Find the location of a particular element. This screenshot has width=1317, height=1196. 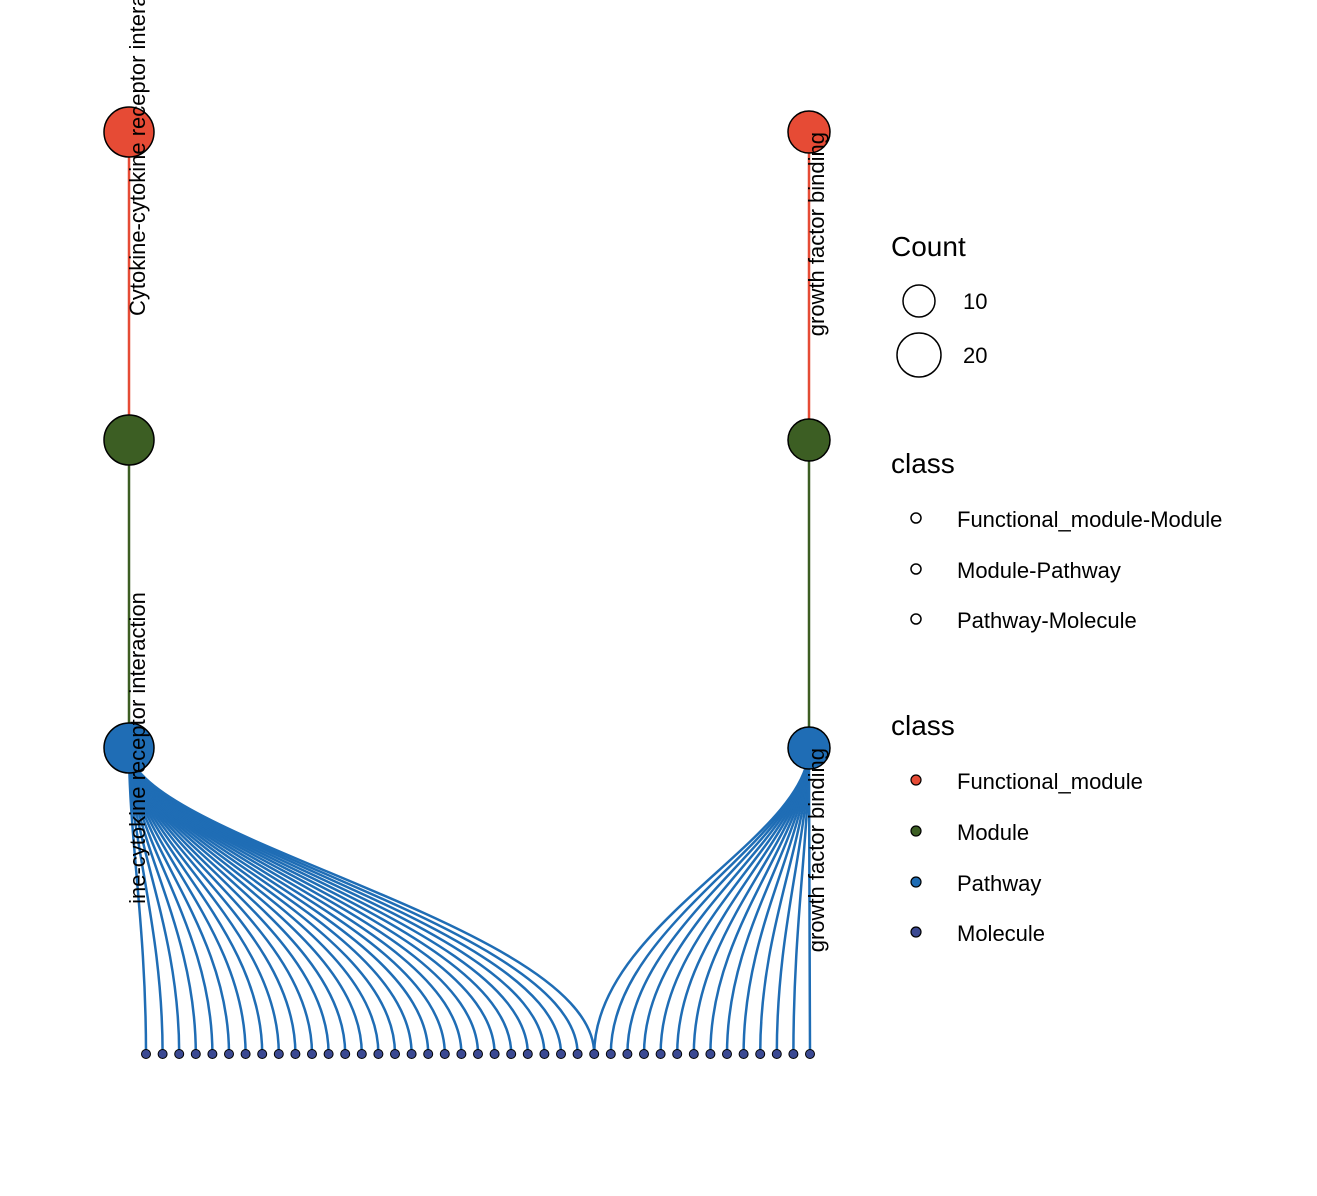

pathway-label-right: growth factor binding is located at coordinates (816, 850).